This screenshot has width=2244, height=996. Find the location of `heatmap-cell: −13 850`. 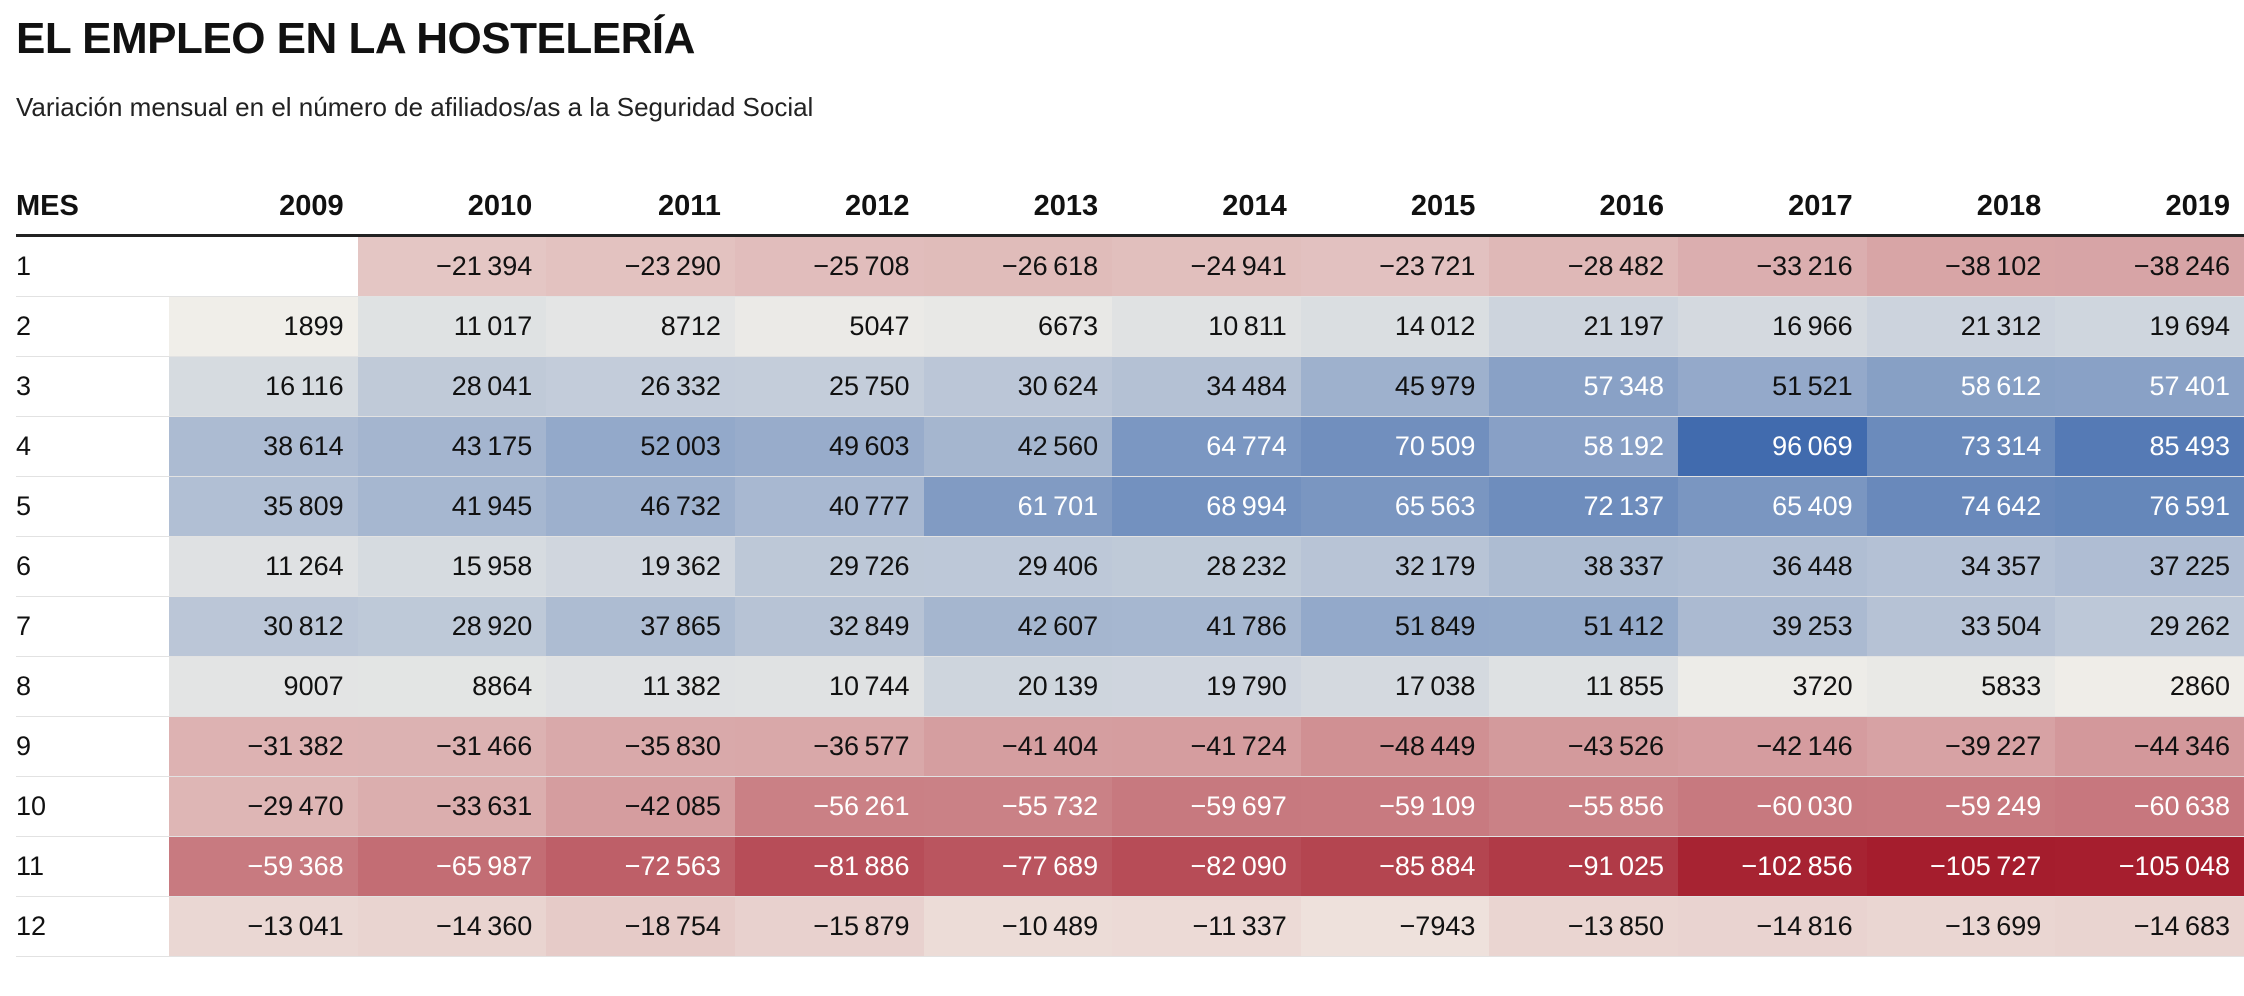

heatmap-cell: −13 850 is located at coordinates (1583, 926).